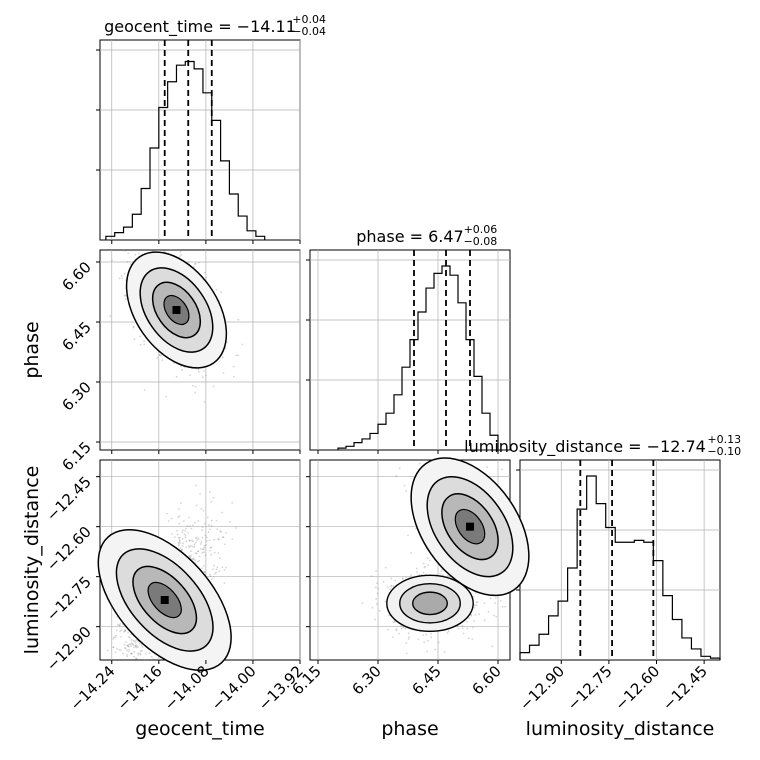  Describe the element at coordinates (309, 31) in the screenshot. I see `title-lower: −0.04` at that location.